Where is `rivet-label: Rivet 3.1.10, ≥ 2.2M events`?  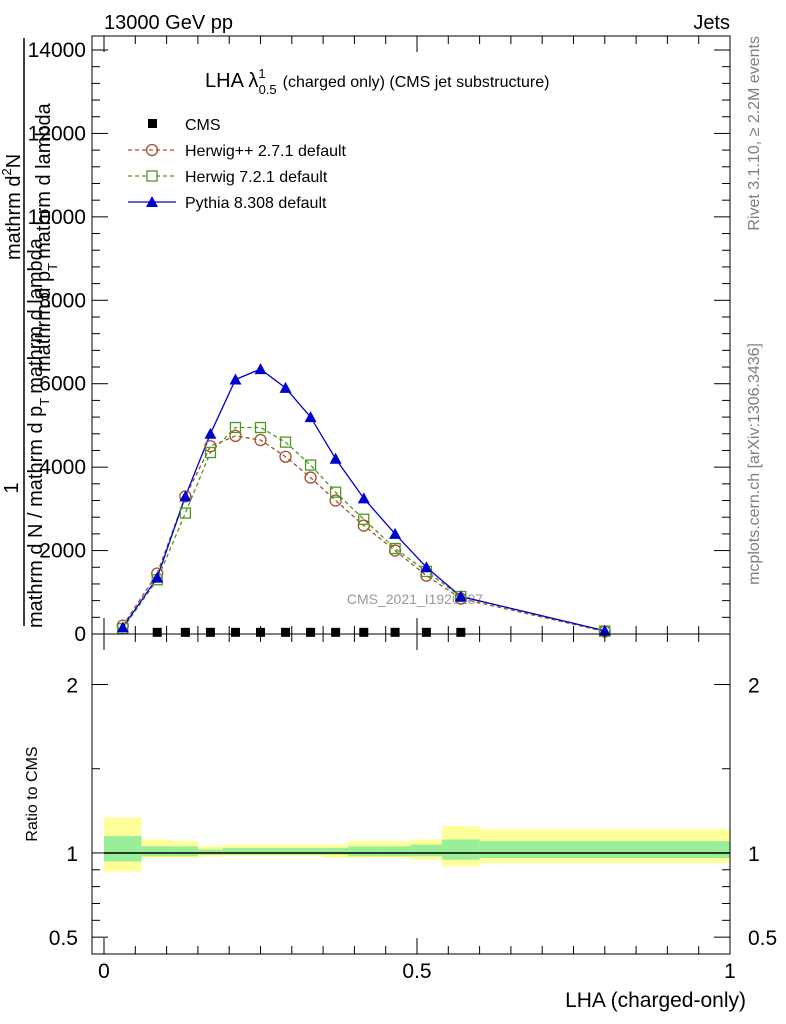 rivet-label: Rivet 3.1.10, ≥ 2.2M events is located at coordinates (754, 133).